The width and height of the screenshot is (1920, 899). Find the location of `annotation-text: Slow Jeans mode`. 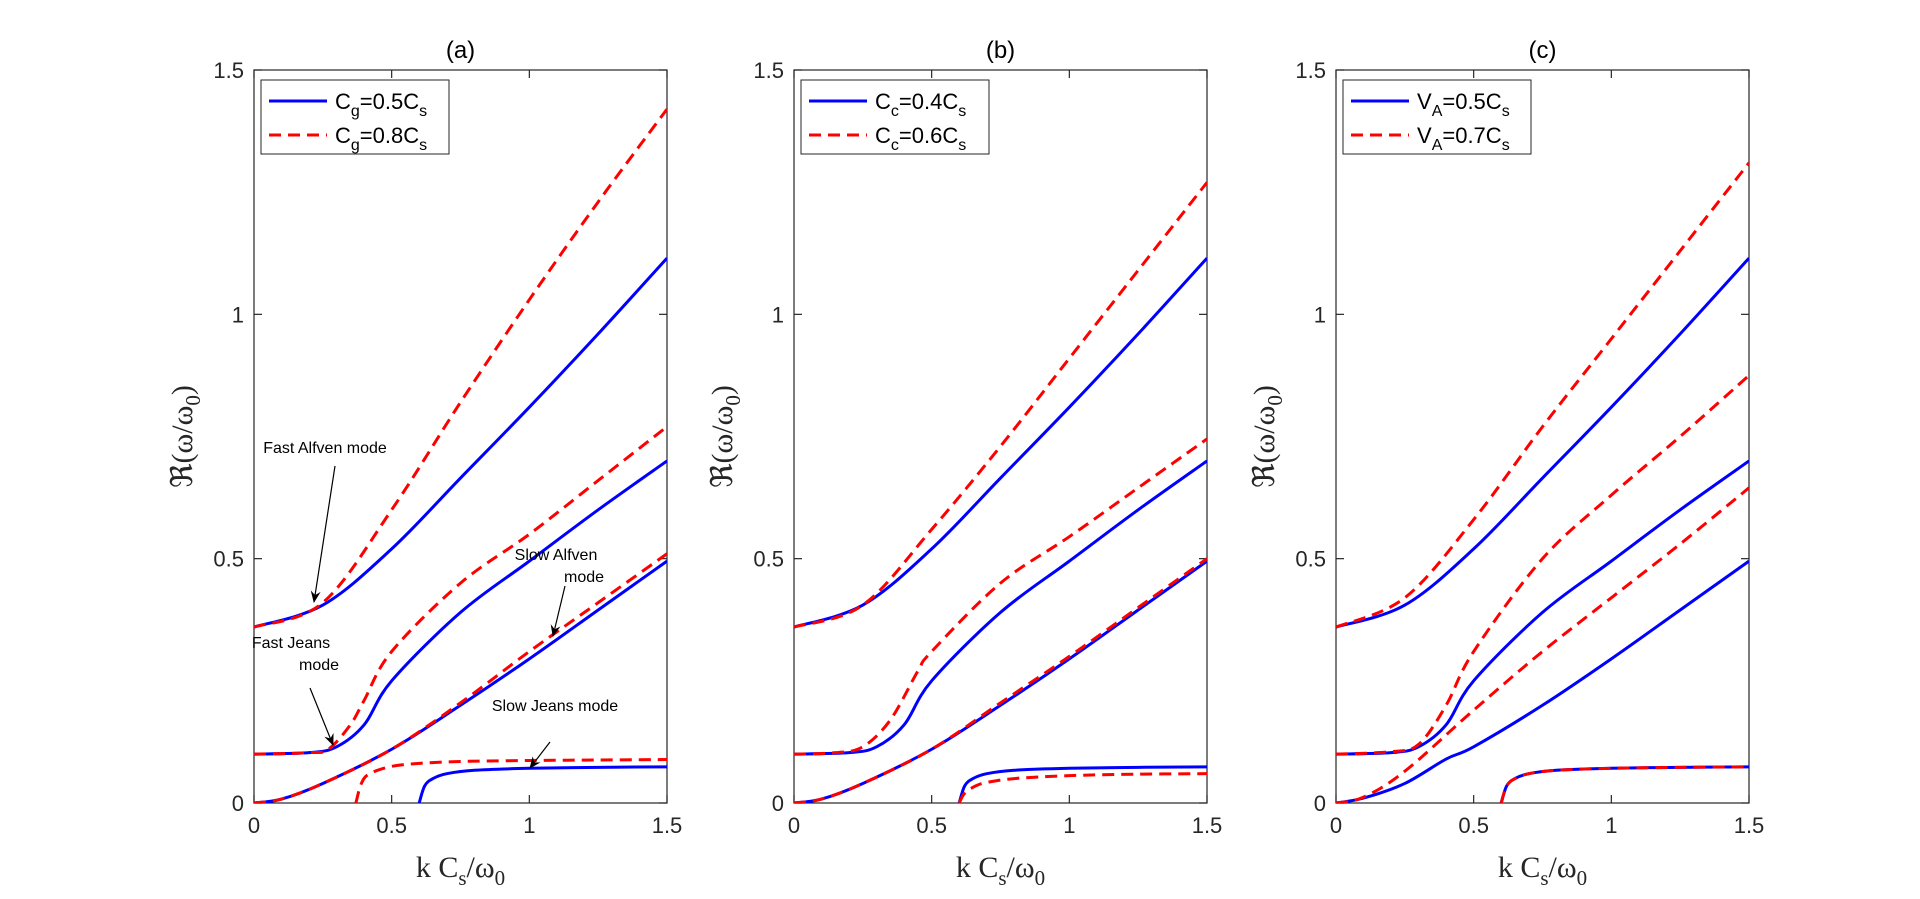

annotation-text: Slow Jeans mode is located at coordinates (555, 706).